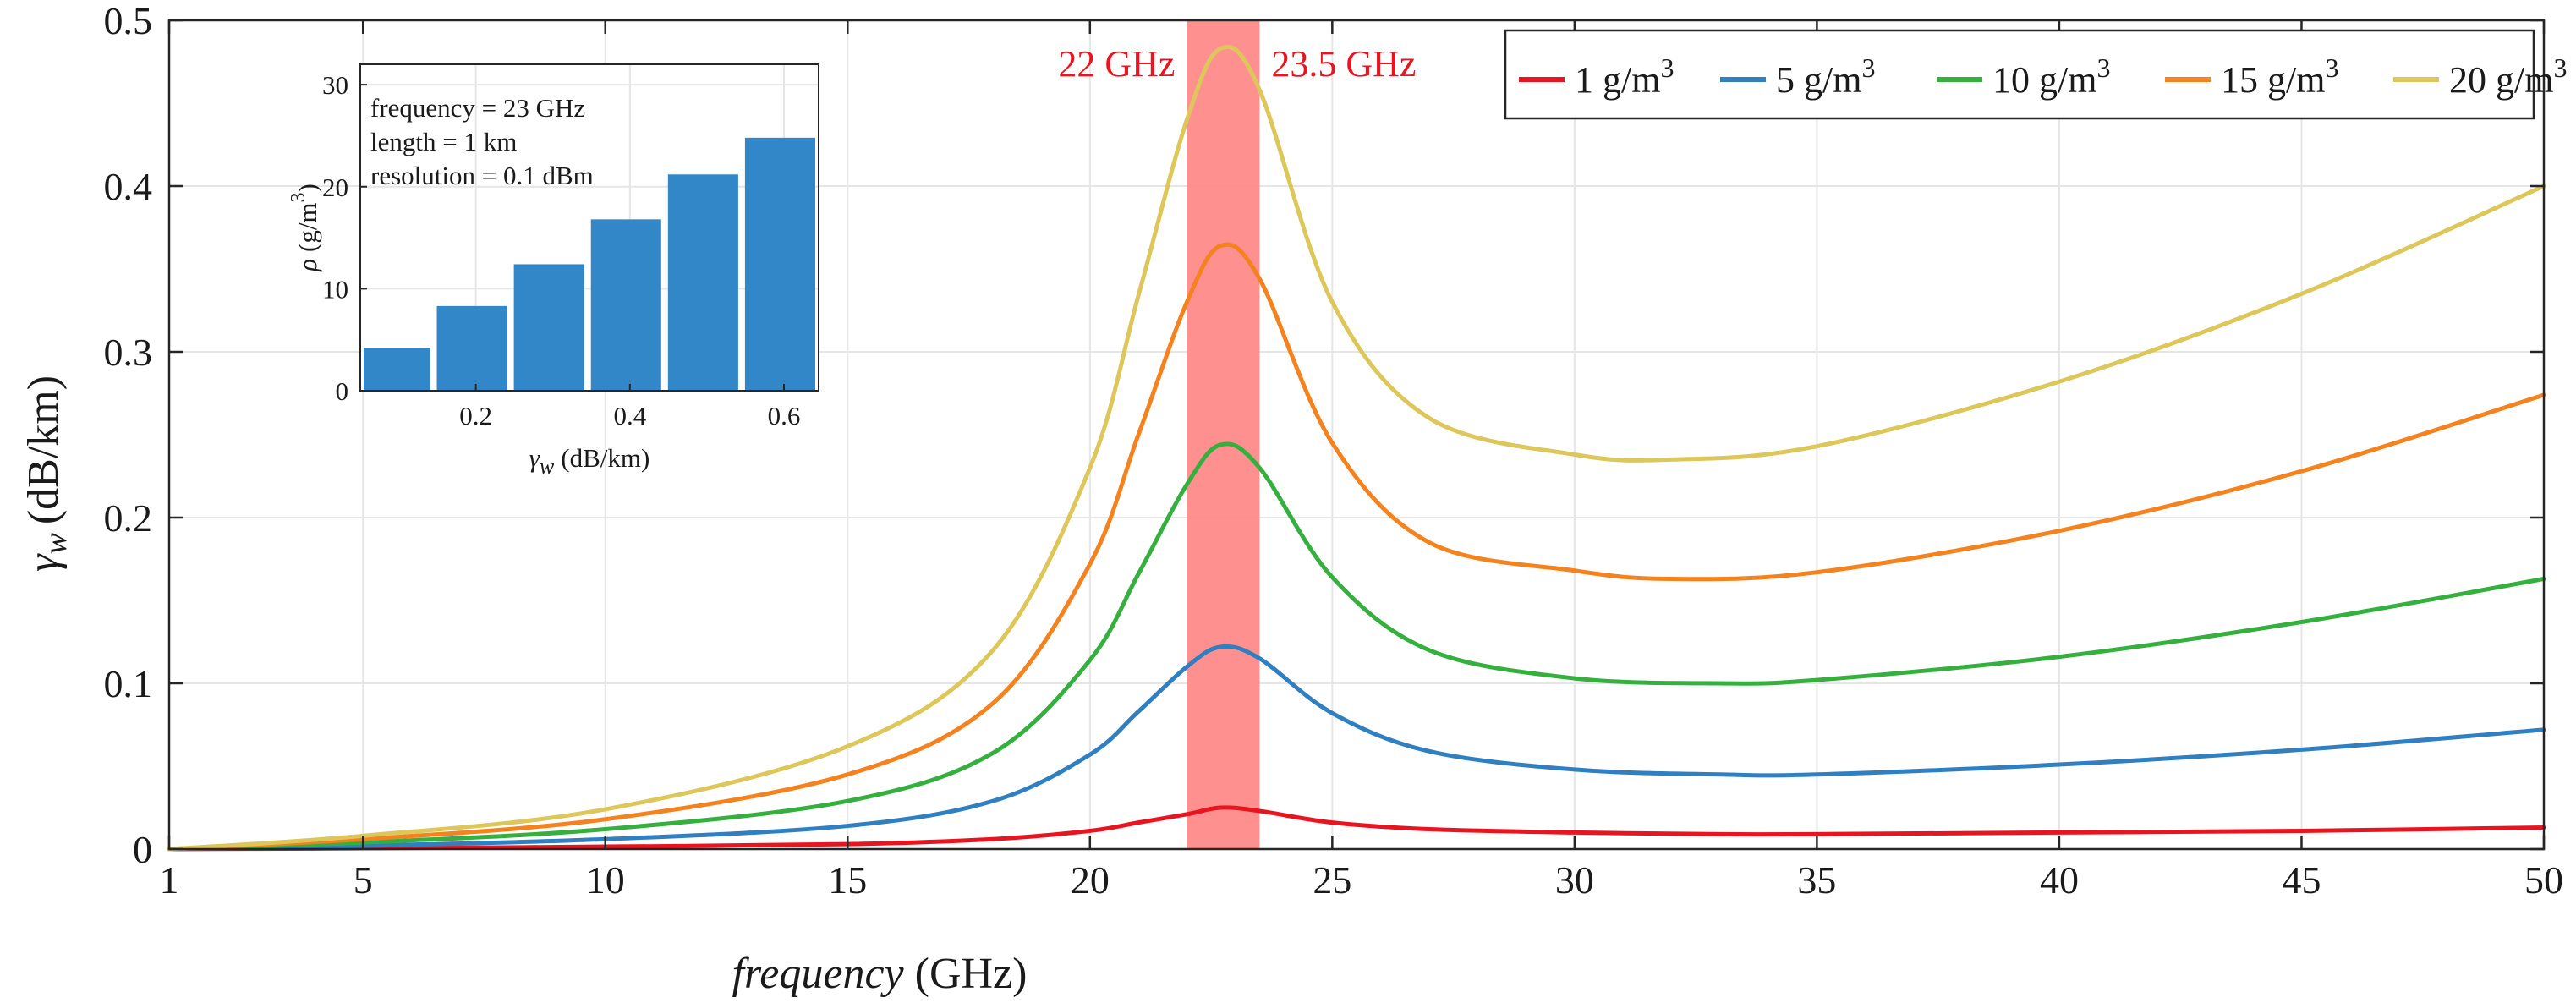 Image resolution: width=2576 pixels, height=1003 pixels. I want to click on band-label-right: 23.5 GHz, so click(1343, 64).